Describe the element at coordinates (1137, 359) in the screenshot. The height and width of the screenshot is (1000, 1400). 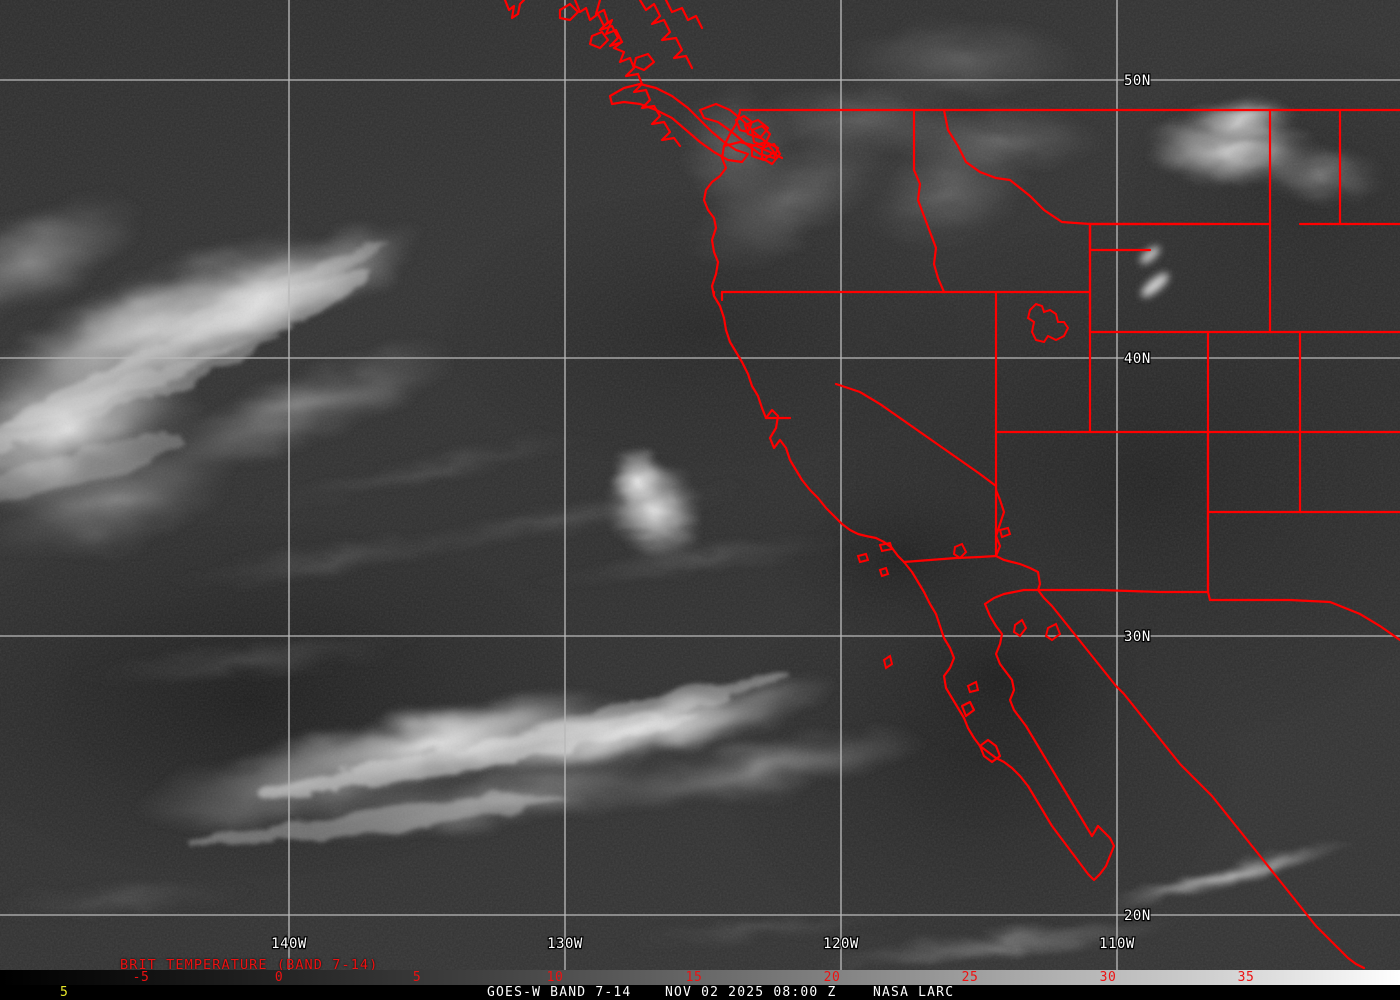
I see `lat-label: 40N` at that location.